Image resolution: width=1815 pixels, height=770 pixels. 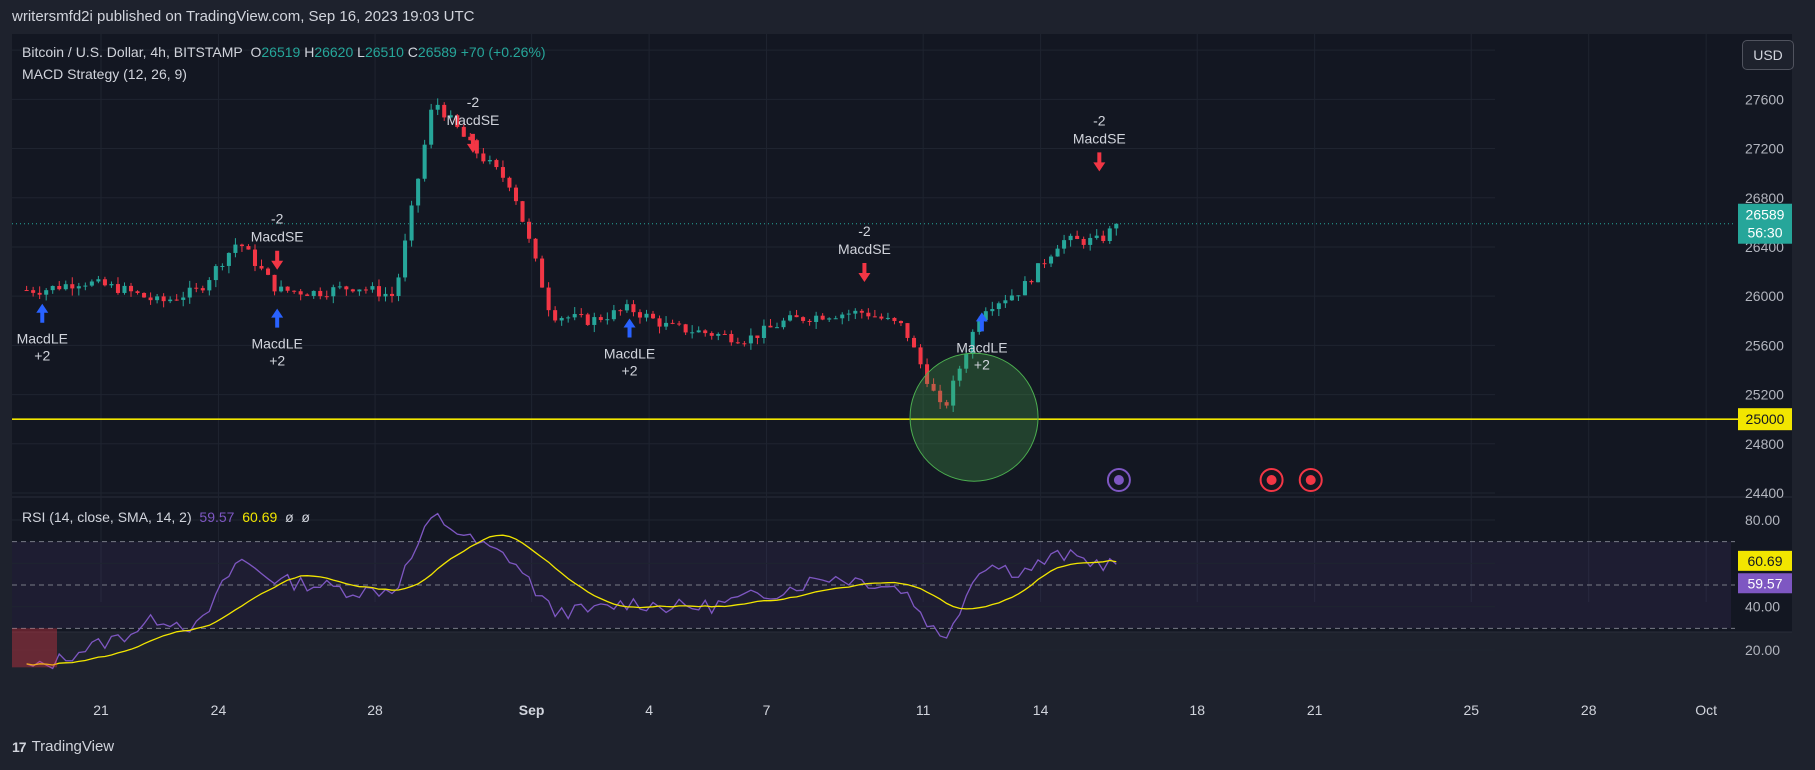 What do you see at coordinates (19, 746) in the screenshot?
I see `tradingview-logo-icon: 17` at bounding box center [19, 746].